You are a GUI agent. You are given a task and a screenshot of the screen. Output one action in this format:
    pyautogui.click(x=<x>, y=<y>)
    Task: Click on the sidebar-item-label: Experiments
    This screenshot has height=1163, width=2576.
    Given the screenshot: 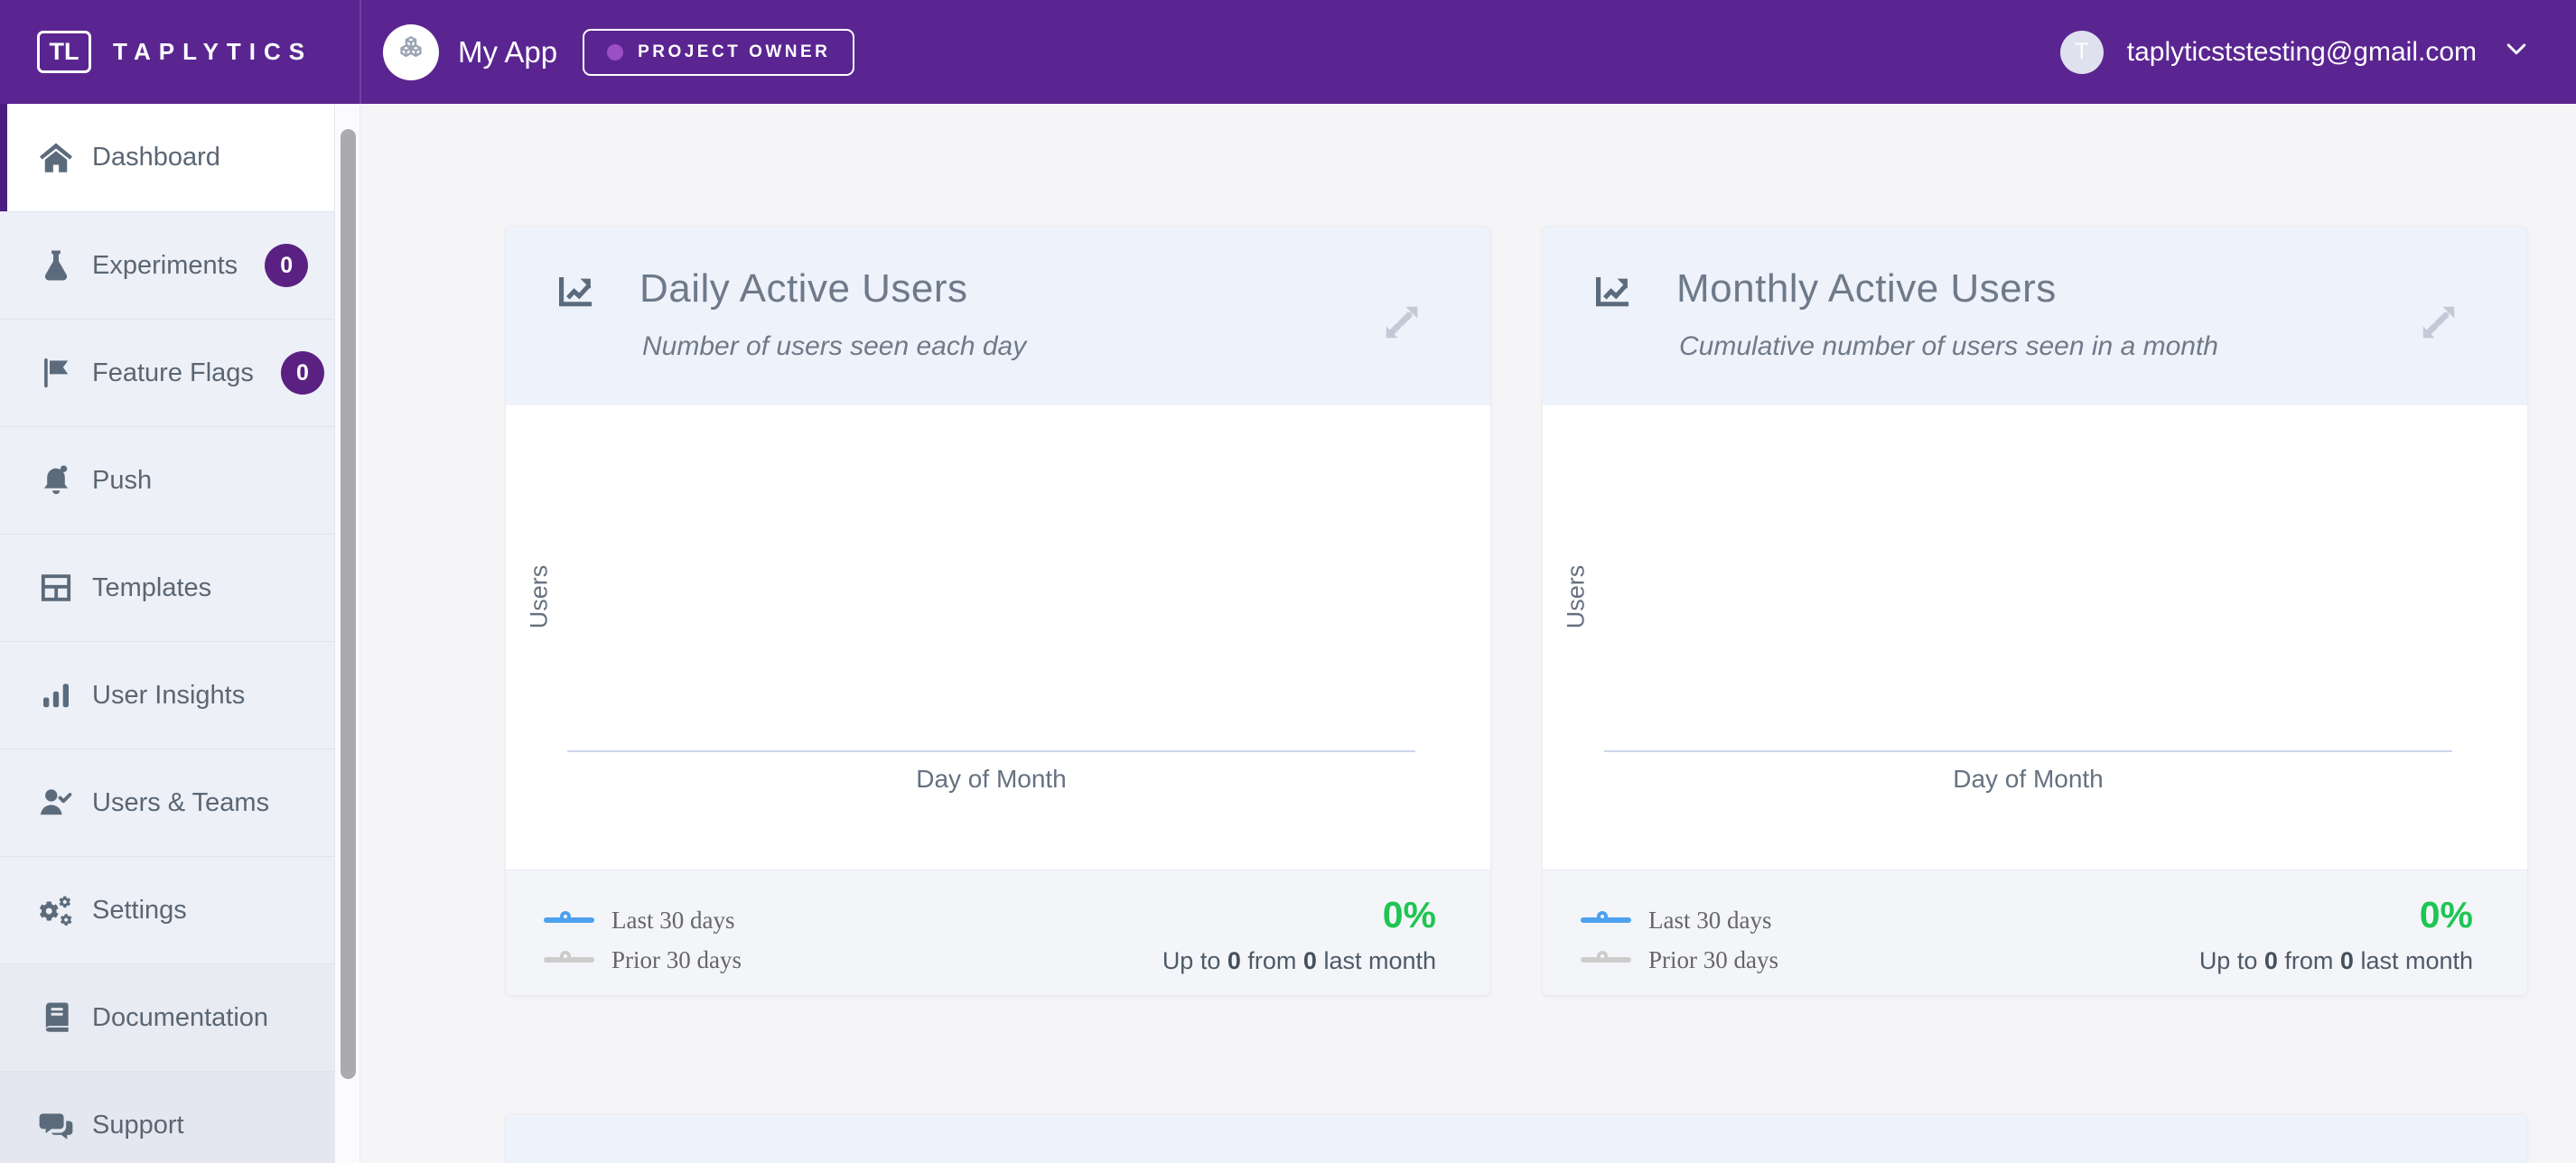 What is the action you would take?
    pyautogui.click(x=165, y=265)
    